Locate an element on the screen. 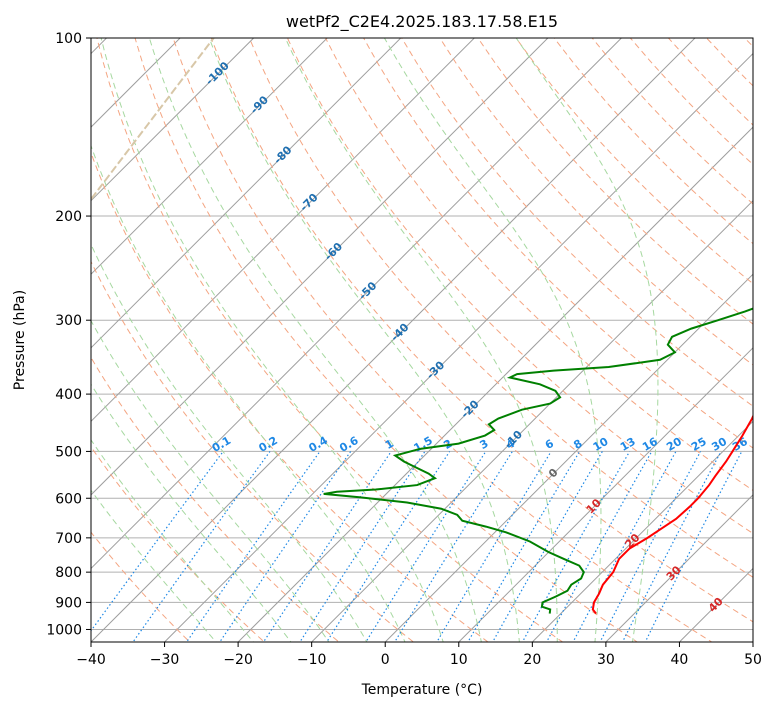 This screenshot has height=712, width=775. y-tick-label: 1000 is located at coordinates (64, 630).